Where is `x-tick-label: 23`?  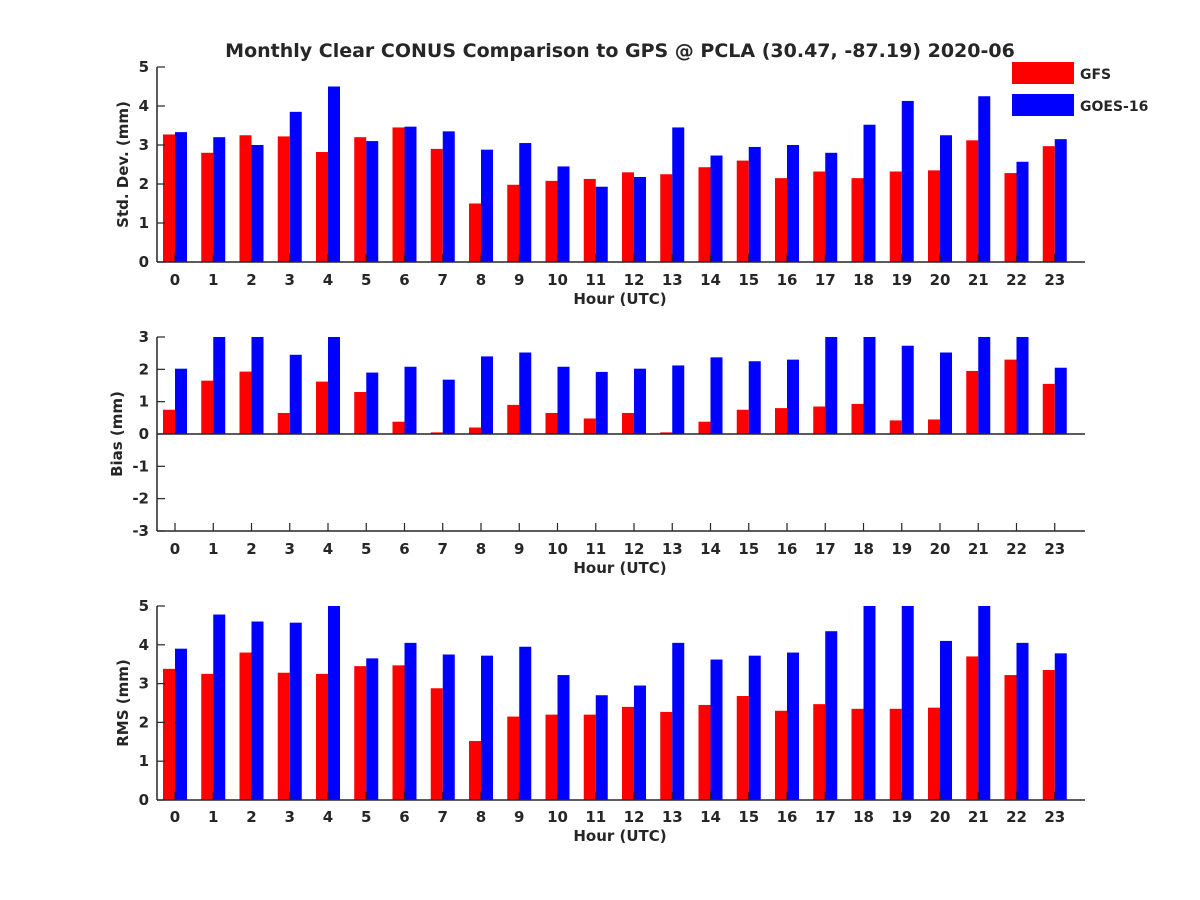
x-tick-label: 23 is located at coordinates (1054, 817).